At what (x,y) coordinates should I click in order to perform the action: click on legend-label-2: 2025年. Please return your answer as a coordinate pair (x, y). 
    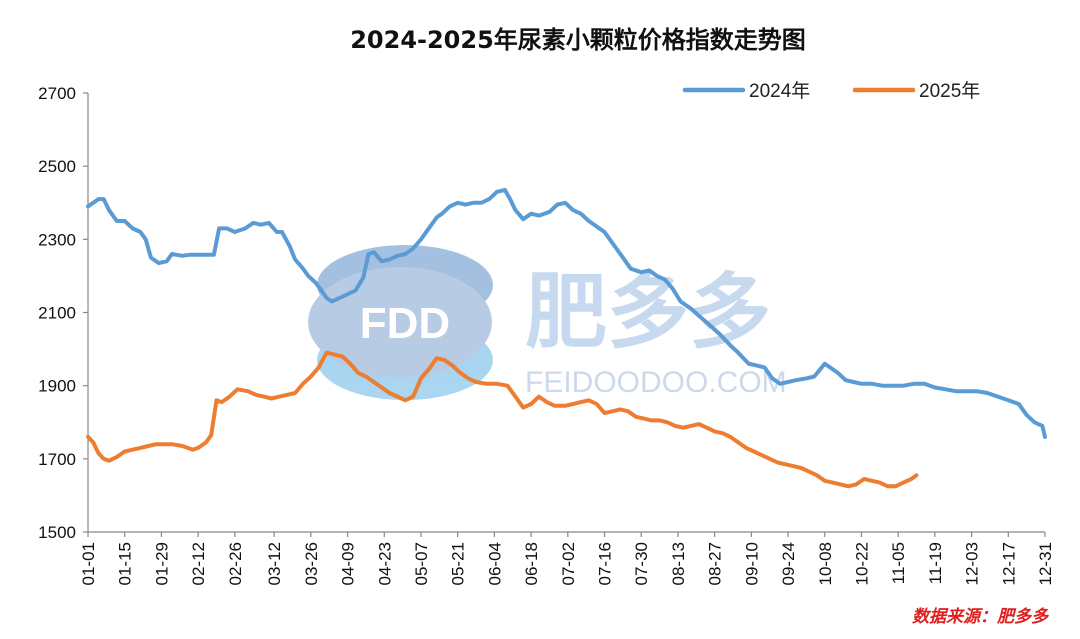
    Looking at the image, I should click on (949, 91).